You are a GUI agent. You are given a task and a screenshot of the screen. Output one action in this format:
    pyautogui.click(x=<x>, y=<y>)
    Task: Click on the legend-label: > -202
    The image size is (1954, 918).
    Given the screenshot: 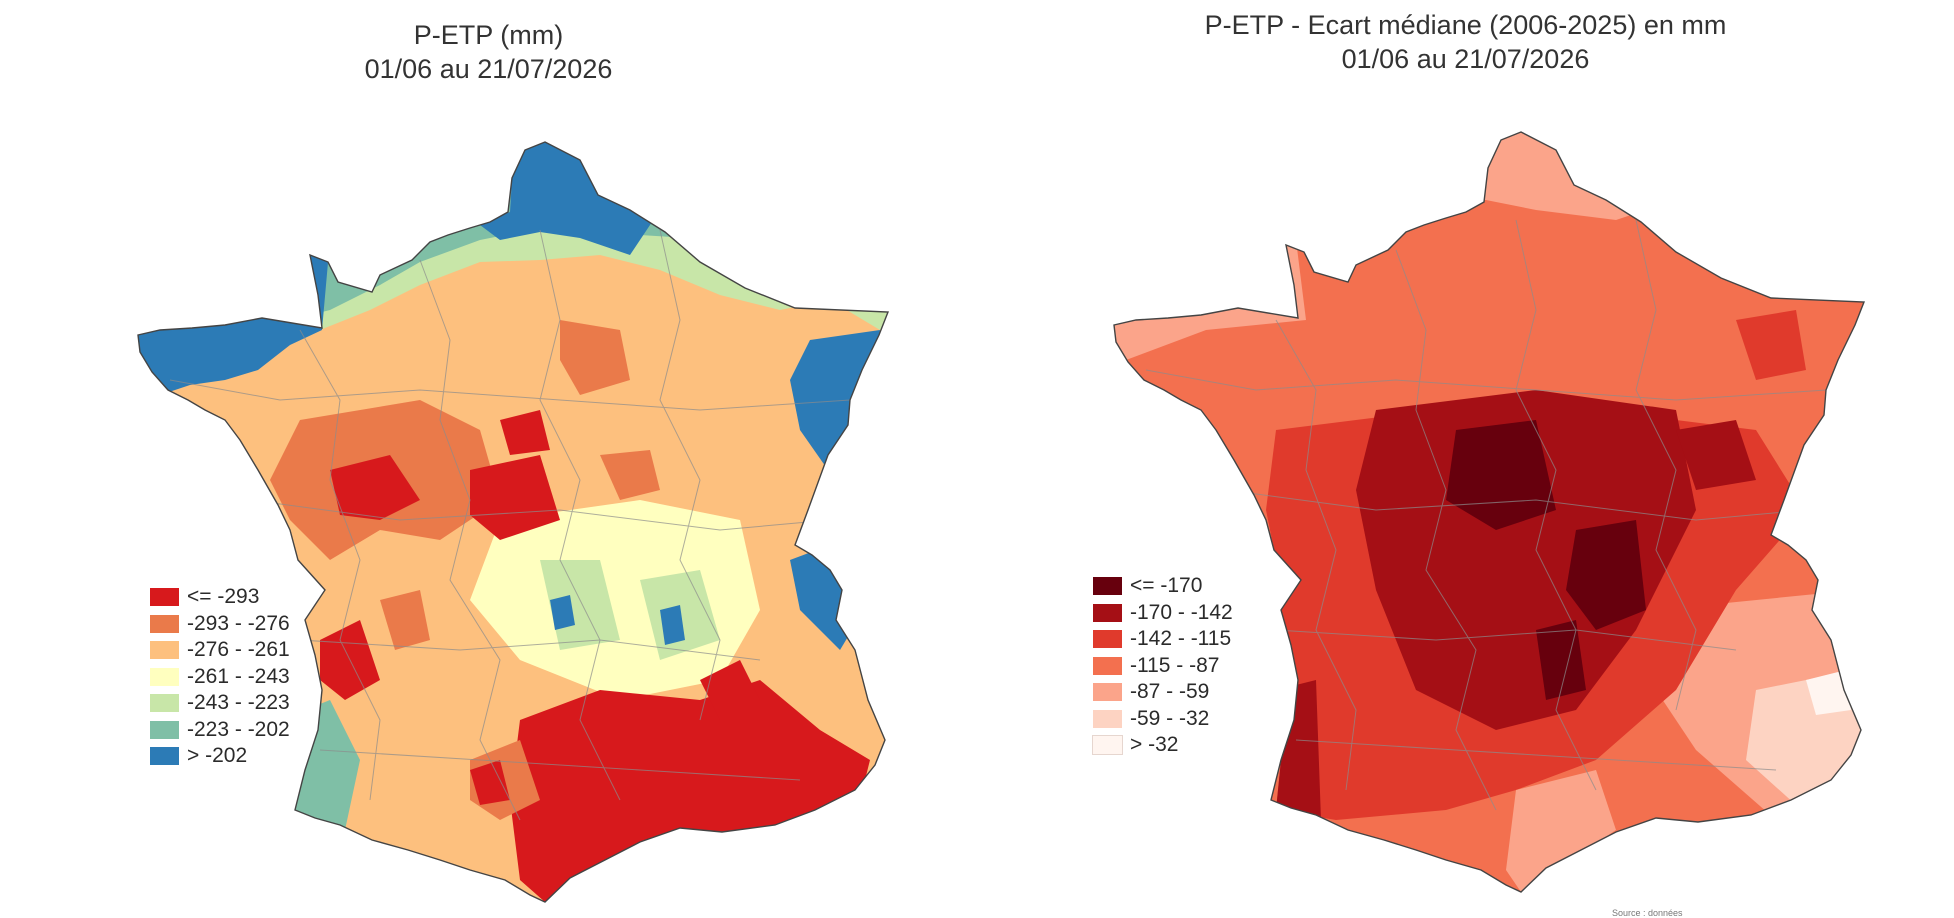 What is the action you would take?
    pyautogui.click(x=217, y=756)
    